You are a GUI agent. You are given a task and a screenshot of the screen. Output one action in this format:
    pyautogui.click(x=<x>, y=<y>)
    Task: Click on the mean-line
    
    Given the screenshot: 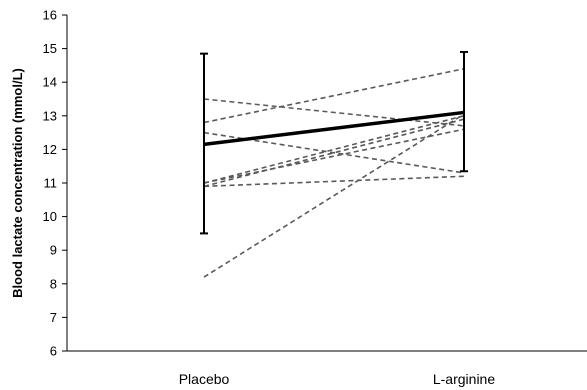 What is the action you would take?
    pyautogui.click(x=334, y=128)
    